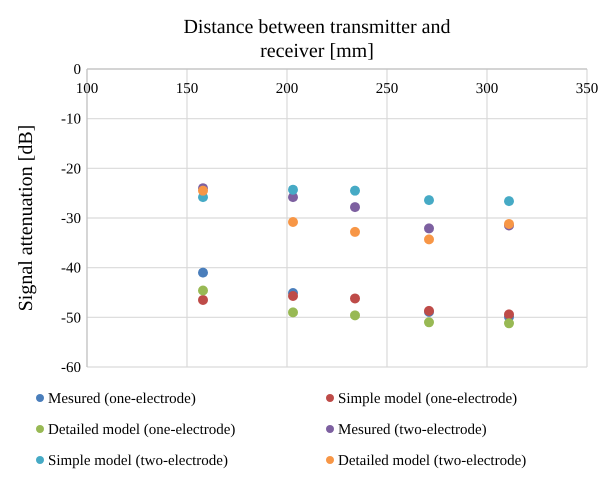 The width and height of the screenshot is (614, 485). What do you see at coordinates (71, 120) in the screenshot?
I see `y-tick-label: -10` at bounding box center [71, 120].